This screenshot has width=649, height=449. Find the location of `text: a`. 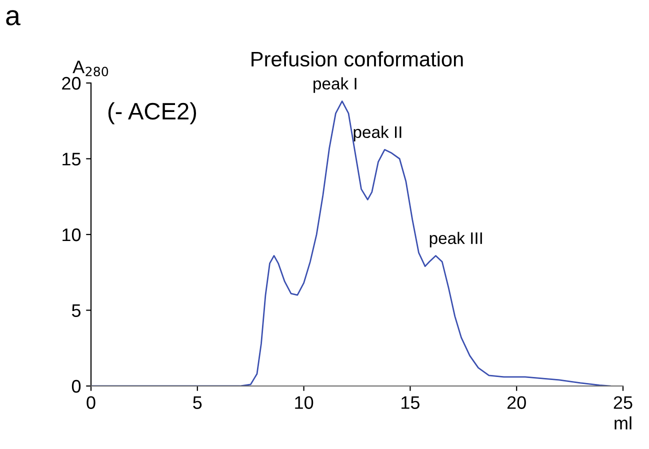

text: a is located at coordinates (13, 18).